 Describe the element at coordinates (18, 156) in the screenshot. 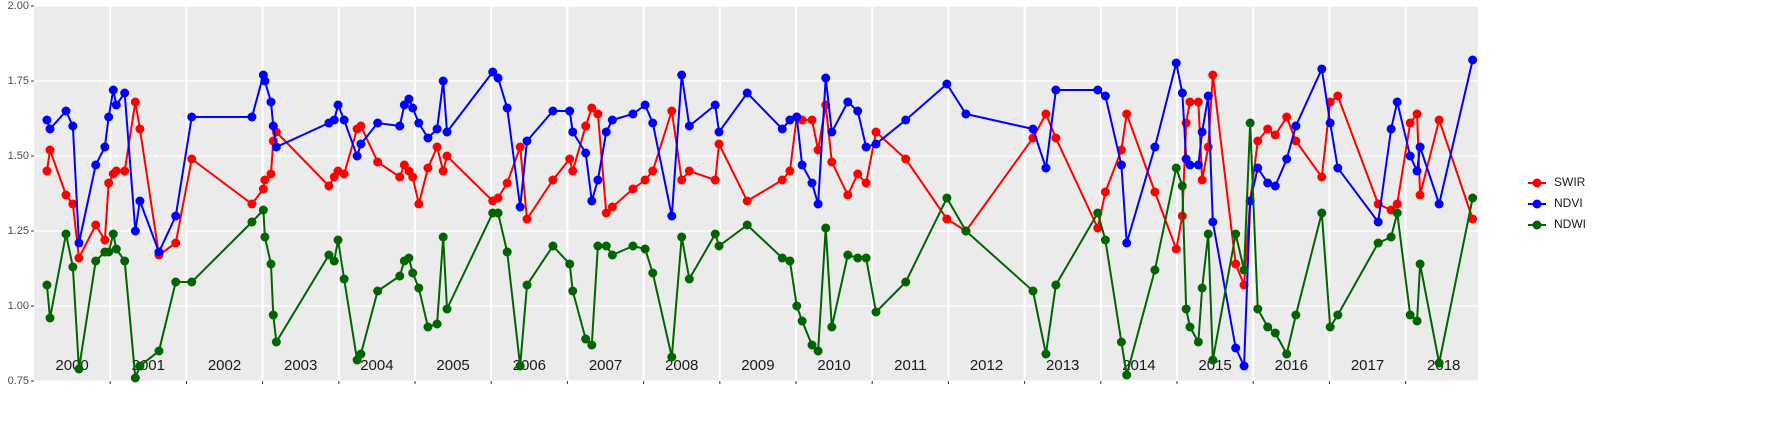

I see `y-tick-label: 1.50` at that location.